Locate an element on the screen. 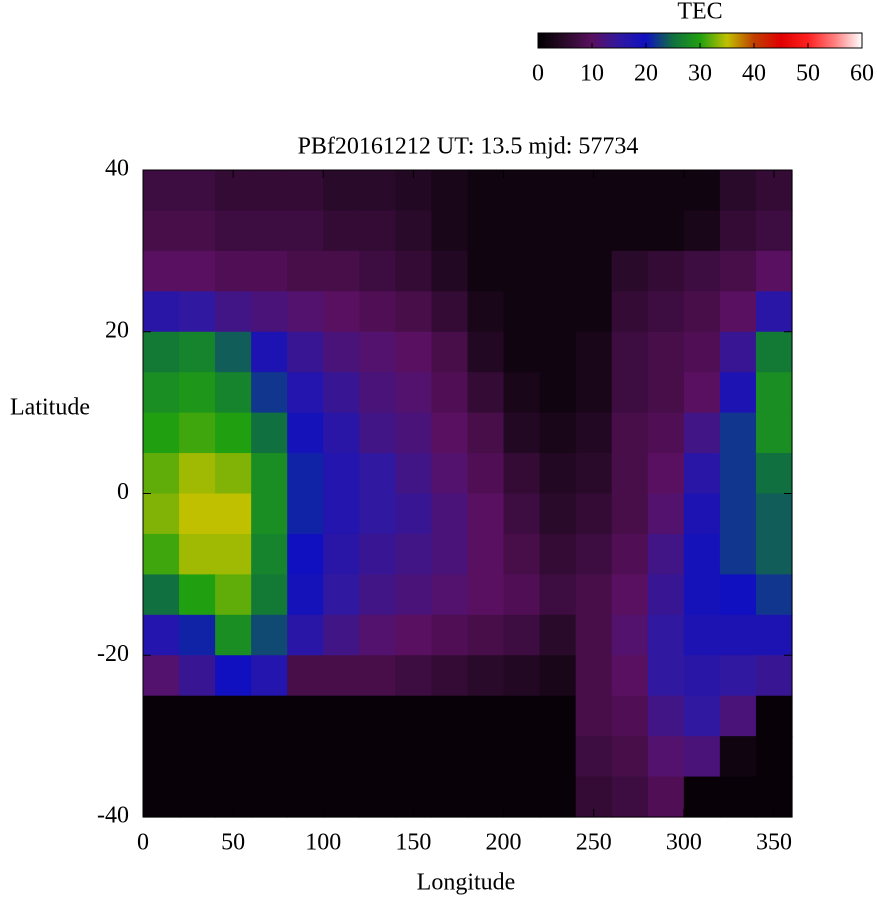 The image size is (877, 900). x-tick-label: 350 is located at coordinates (774, 843).